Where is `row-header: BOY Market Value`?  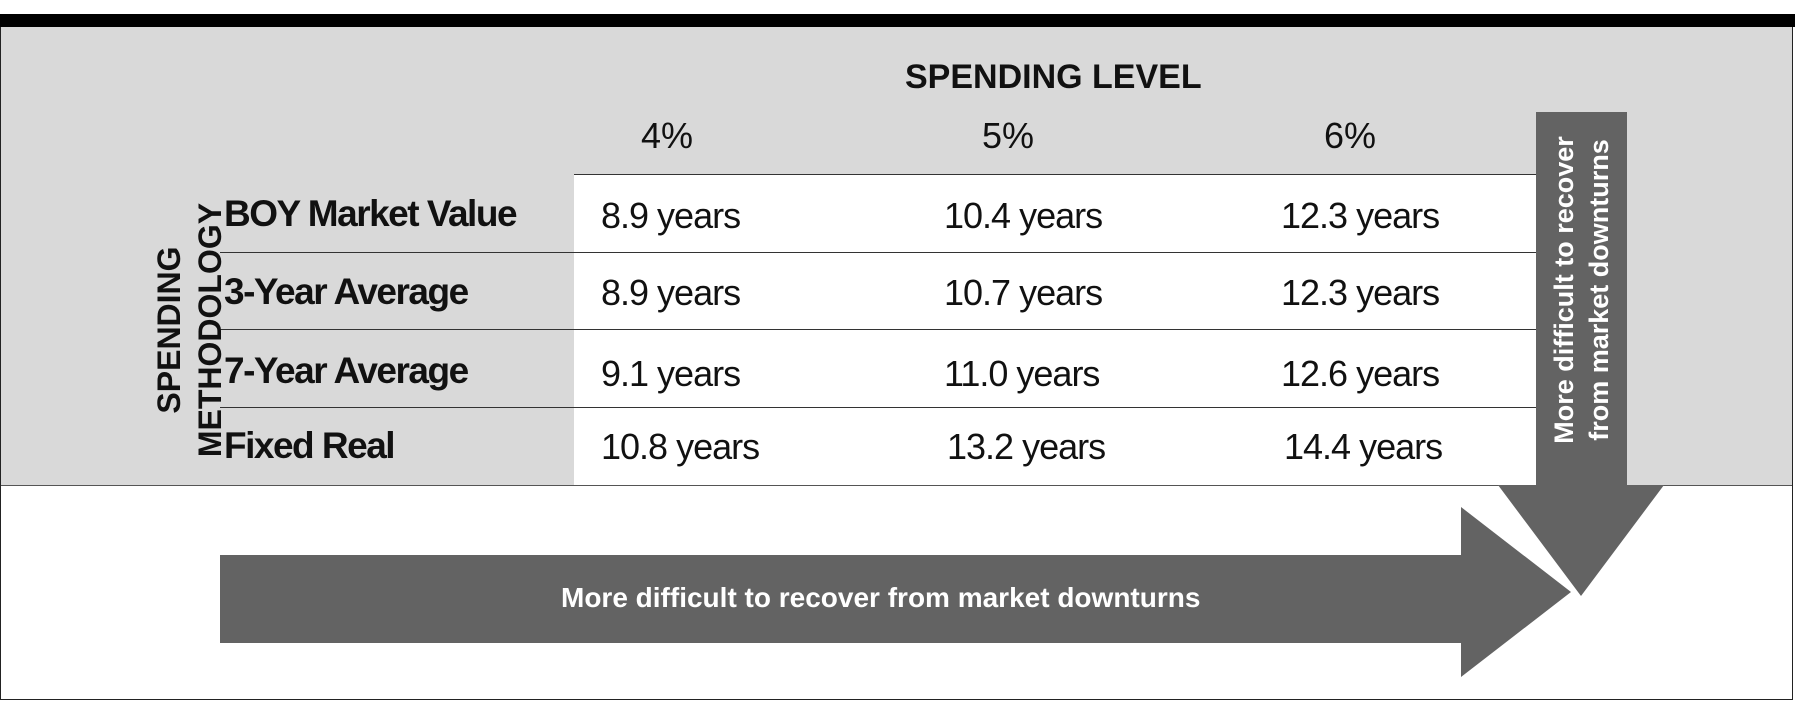 row-header: BOY Market Value is located at coordinates (371, 213).